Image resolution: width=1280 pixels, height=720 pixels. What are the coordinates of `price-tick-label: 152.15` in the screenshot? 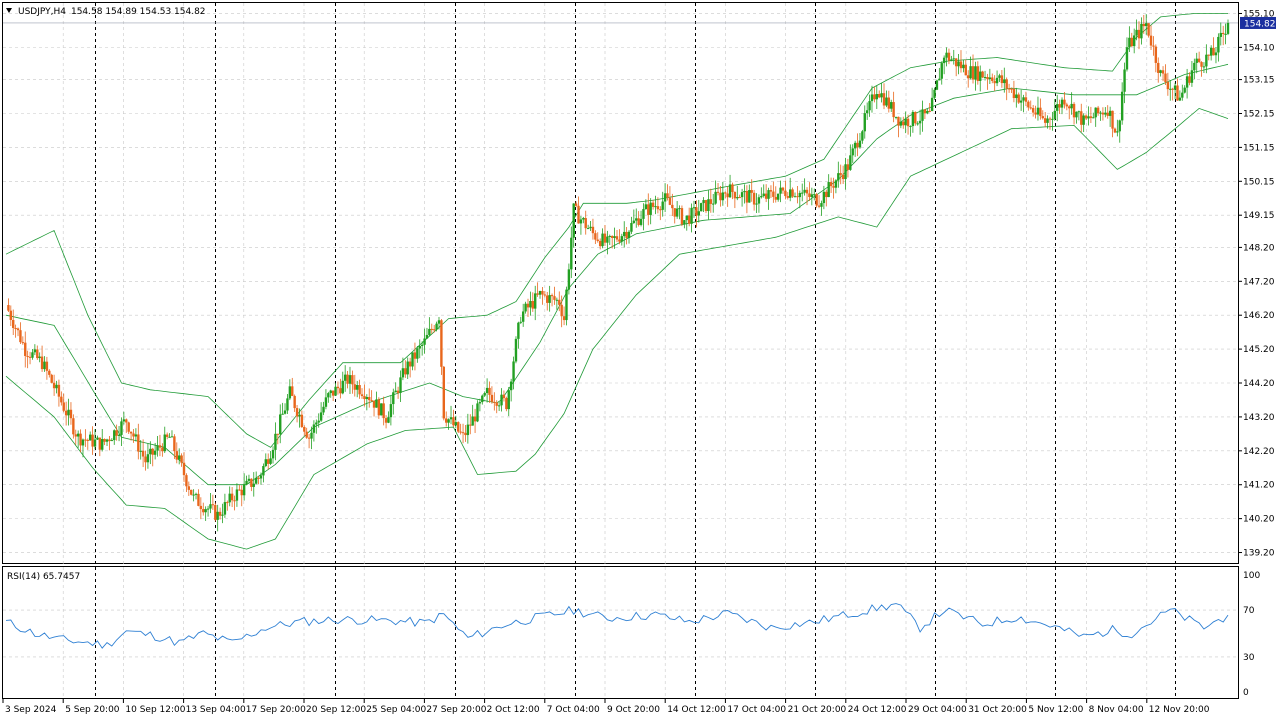 It's located at (1259, 114).